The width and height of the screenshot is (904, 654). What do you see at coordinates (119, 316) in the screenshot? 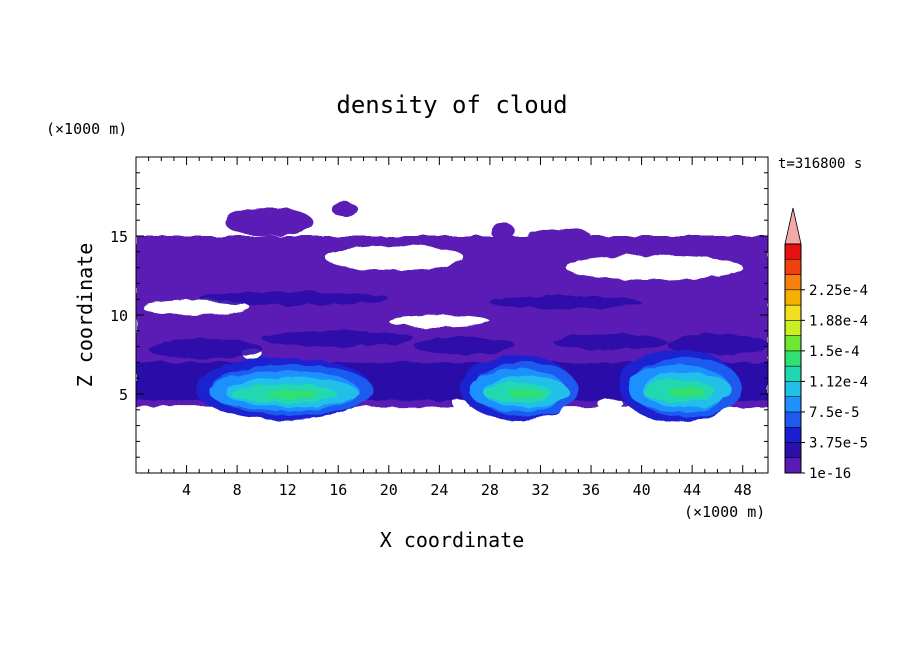
I see `y-tick-label: 10` at bounding box center [119, 316].